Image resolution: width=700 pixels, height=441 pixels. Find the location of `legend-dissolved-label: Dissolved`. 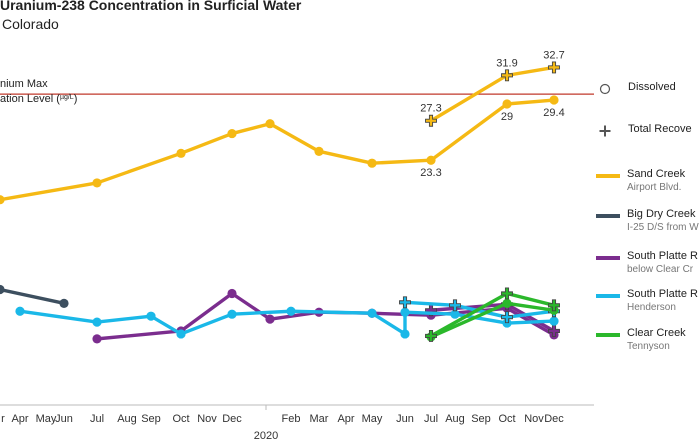

legend-dissolved-label: Dissolved is located at coordinates (652, 87).